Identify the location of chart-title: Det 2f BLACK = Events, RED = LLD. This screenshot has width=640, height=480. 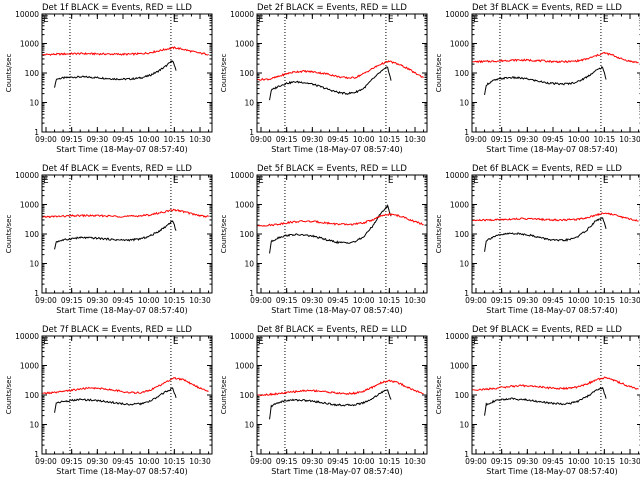
(332, 8).